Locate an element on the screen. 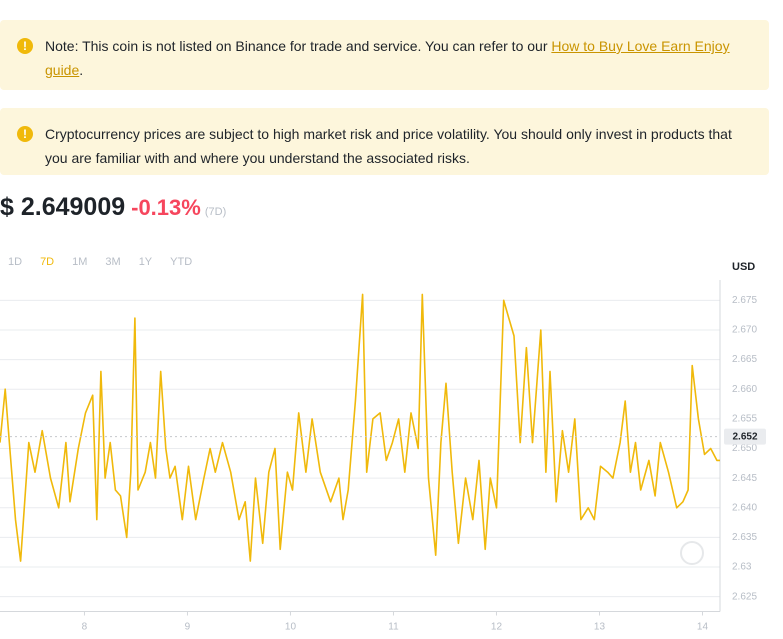 This screenshot has width=783, height=639. range-tabs: 1D 7D 1M 3M 1Y YTD is located at coordinates (109, 262).